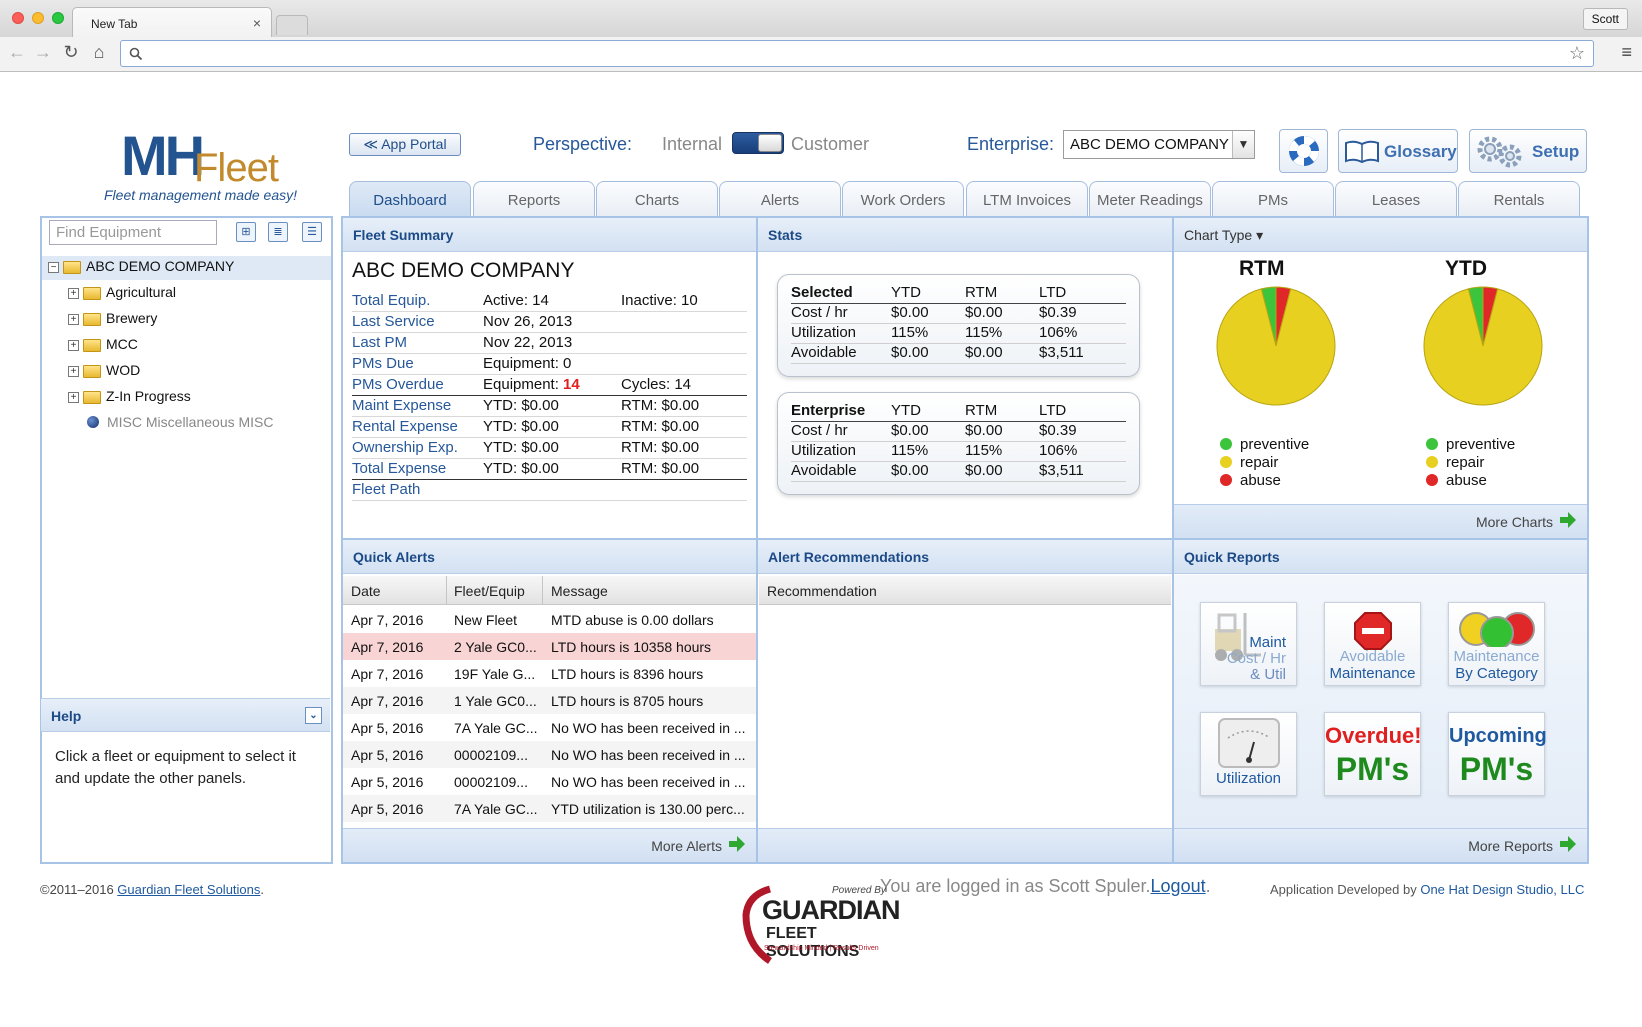 The height and width of the screenshot is (1027, 1642). What do you see at coordinates (129, 398) in the screenshot?
I see `tree-node-z-in-progress: + Z-In Progress` at bounding box center [129, 398].